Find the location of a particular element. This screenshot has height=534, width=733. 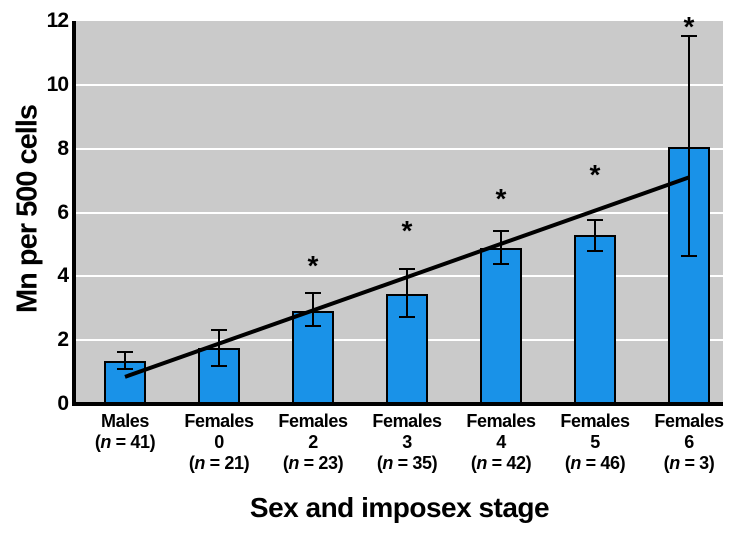

x-tick-label-line: 0 is located at coordinates (219, 442).